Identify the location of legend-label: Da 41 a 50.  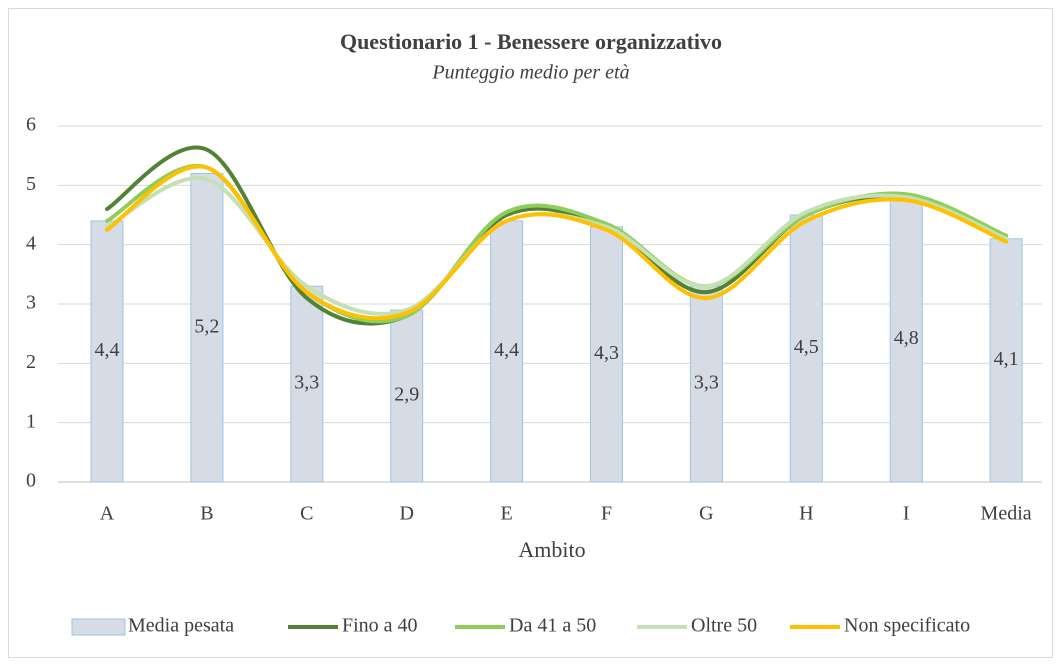
(552, 626).